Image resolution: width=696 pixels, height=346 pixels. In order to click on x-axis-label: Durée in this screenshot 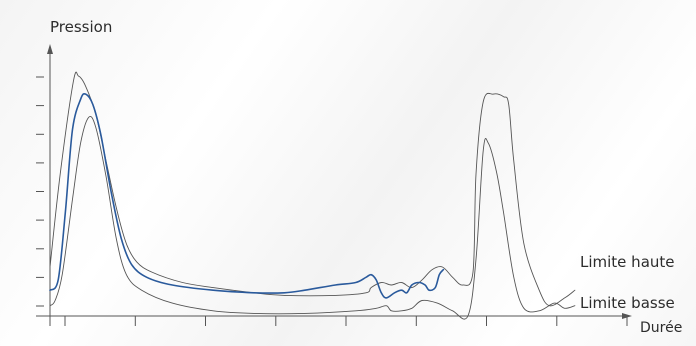, I will do `click(661, 328)`.